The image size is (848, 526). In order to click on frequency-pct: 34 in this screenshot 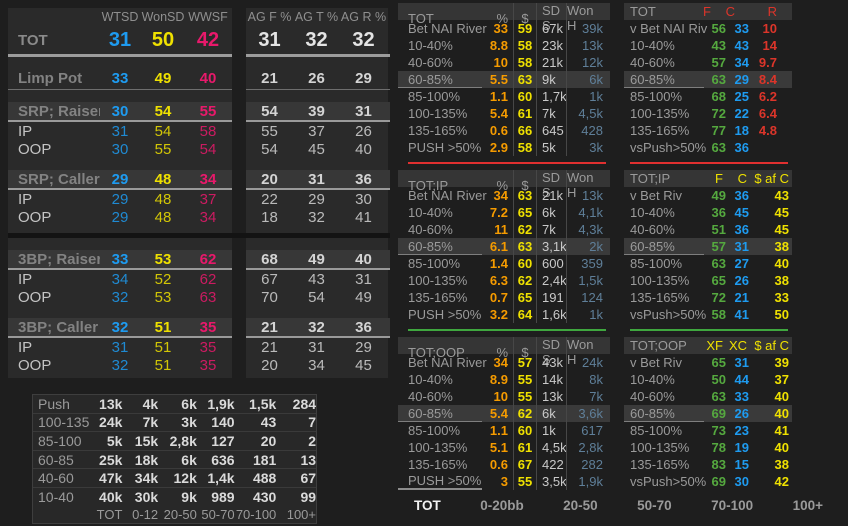, I will do `click(500, 362)`.